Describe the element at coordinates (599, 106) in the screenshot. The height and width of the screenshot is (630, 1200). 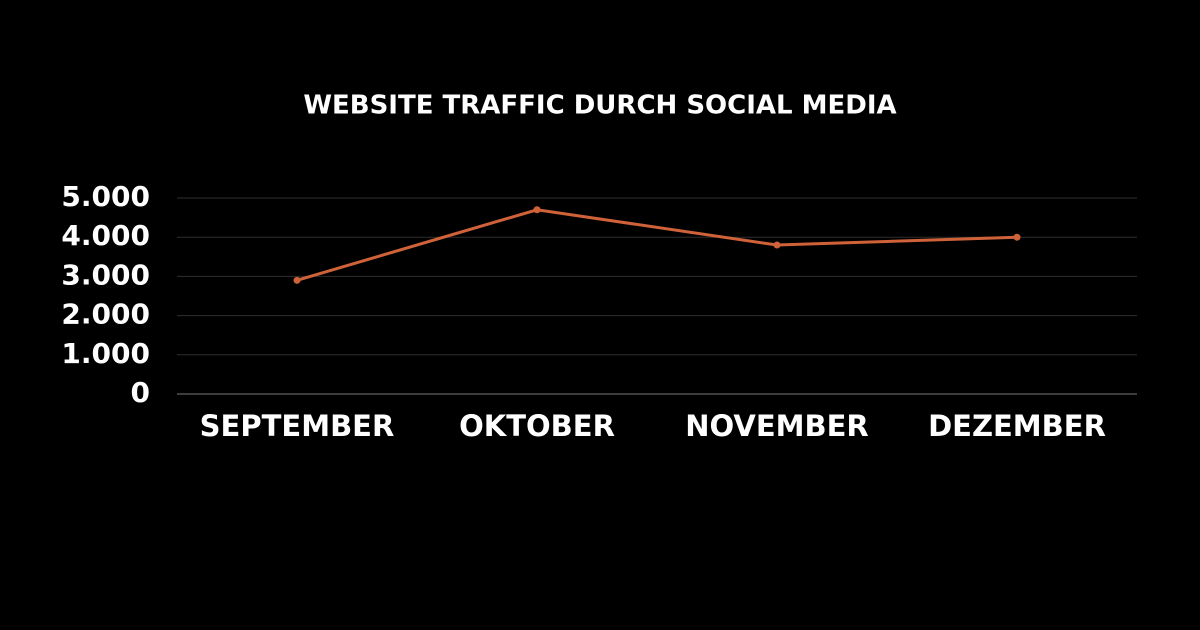
I see `chart-title: WEBSITE TRAFFIC DURCH SOCIAL MEDIA` at that location.